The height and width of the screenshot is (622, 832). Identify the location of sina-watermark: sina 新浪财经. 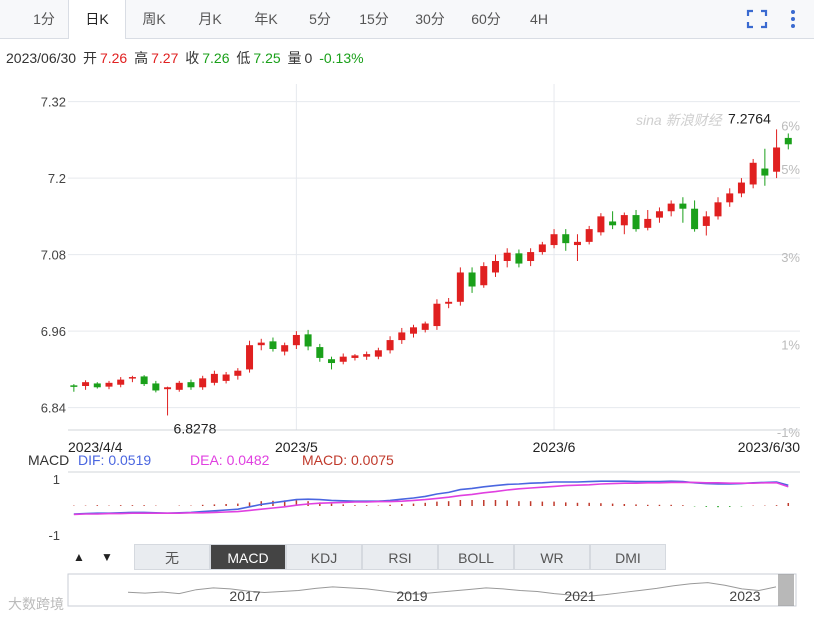
(679, 120).